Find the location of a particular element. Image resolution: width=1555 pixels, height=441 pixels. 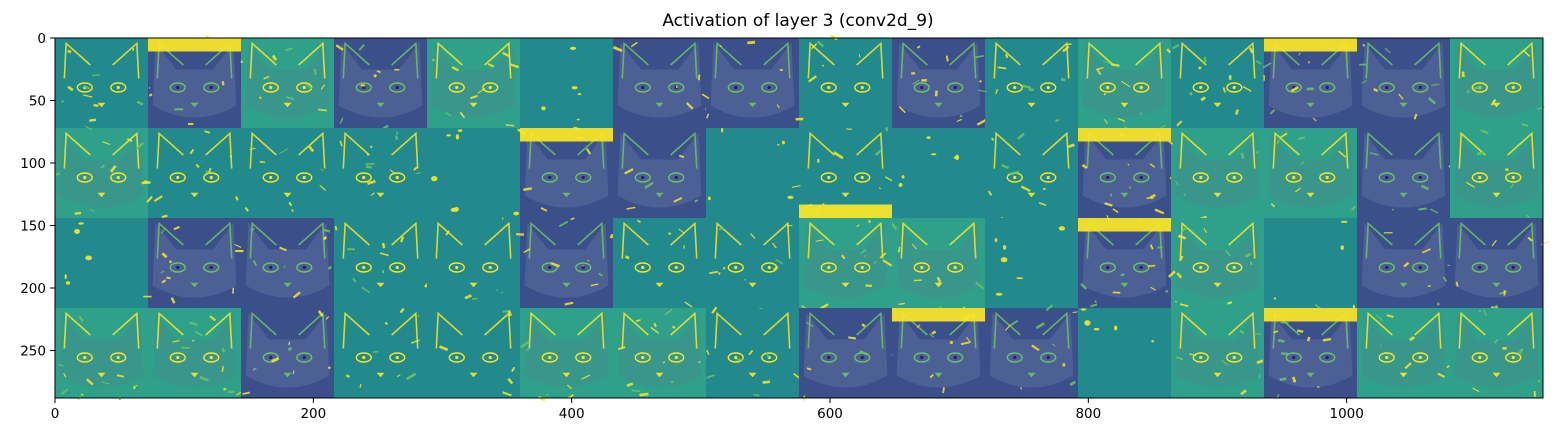

y-axis: 0 50 100 150 200 250 is located at coordinates (37, 195).